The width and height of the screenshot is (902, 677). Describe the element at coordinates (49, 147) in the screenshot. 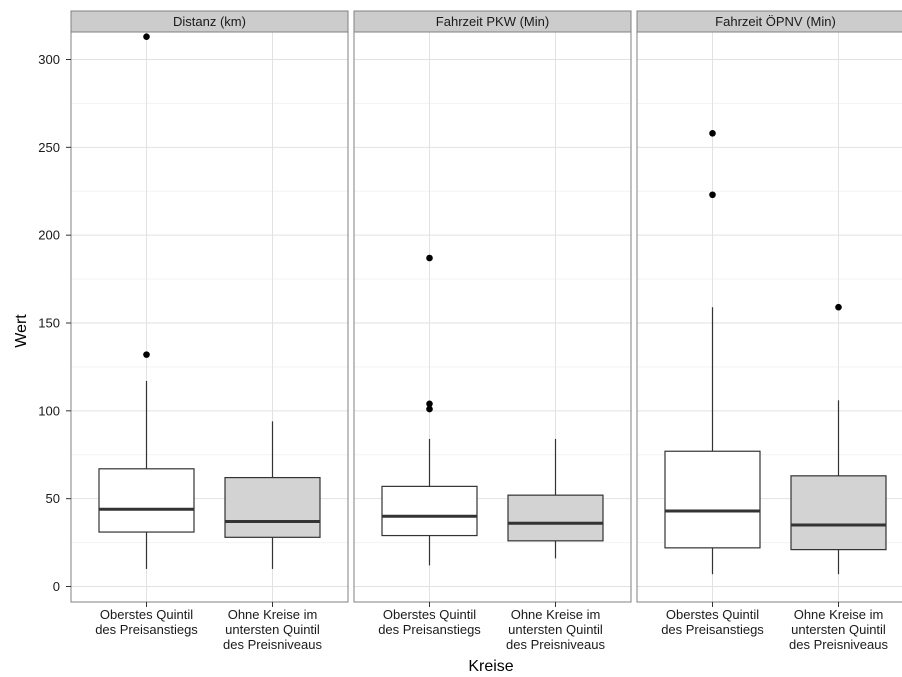

I see `y-tick-label: 250` at that location.